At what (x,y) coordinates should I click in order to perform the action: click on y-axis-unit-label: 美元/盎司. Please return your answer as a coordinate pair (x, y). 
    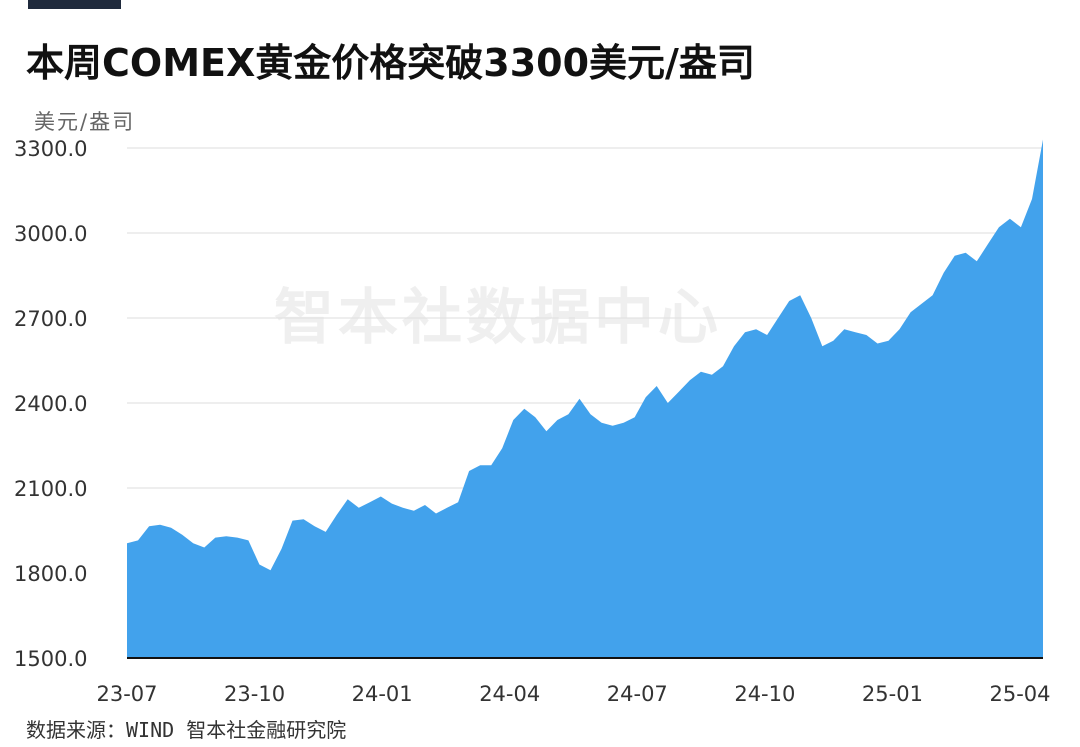
    Looking at the image, I should click on (85, 122).